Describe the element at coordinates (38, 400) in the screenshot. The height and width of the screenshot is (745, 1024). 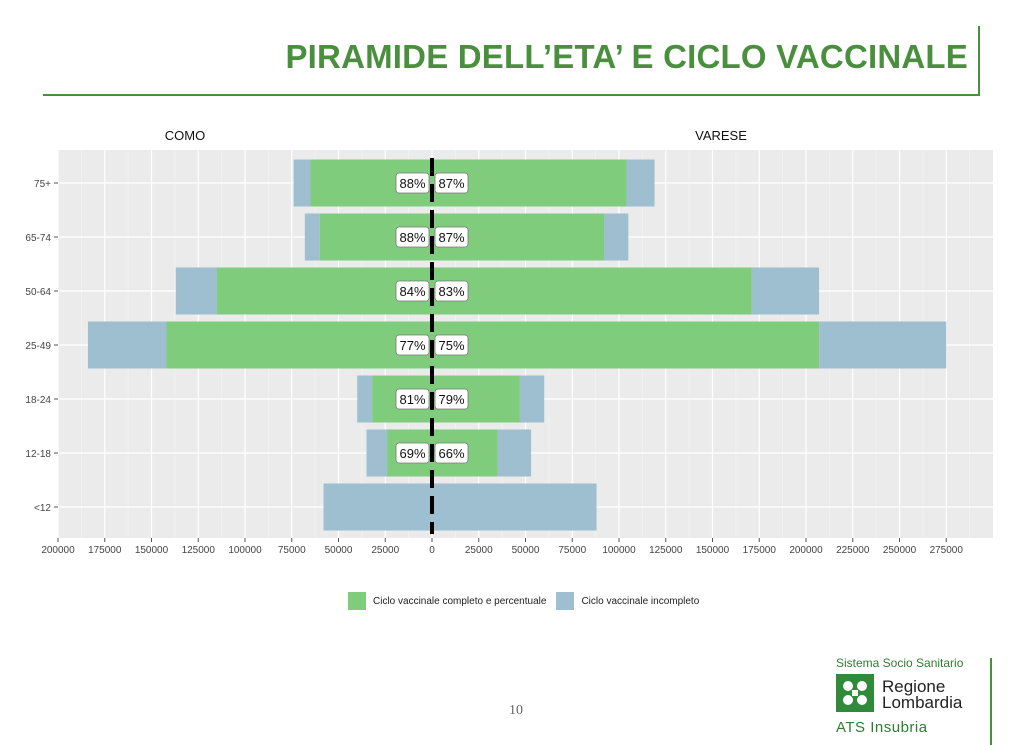
I see `y-tick-label: 18-24` at that location.